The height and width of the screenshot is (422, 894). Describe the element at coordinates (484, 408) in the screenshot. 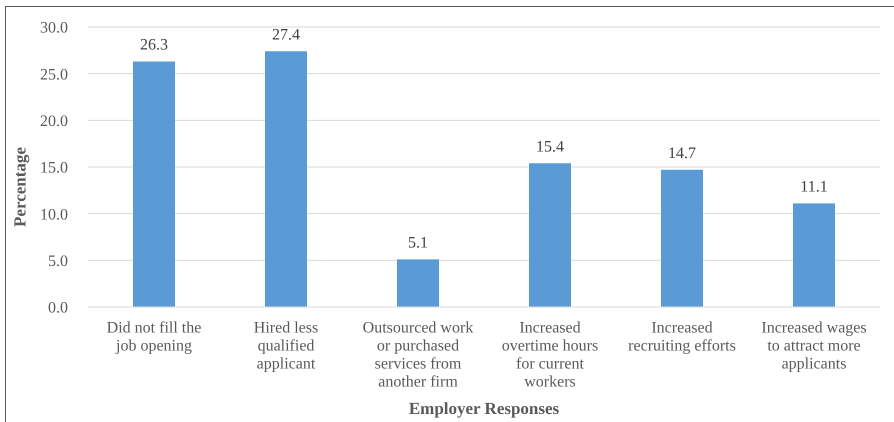

I see `x-axis-title: Employer Responses` at that location.